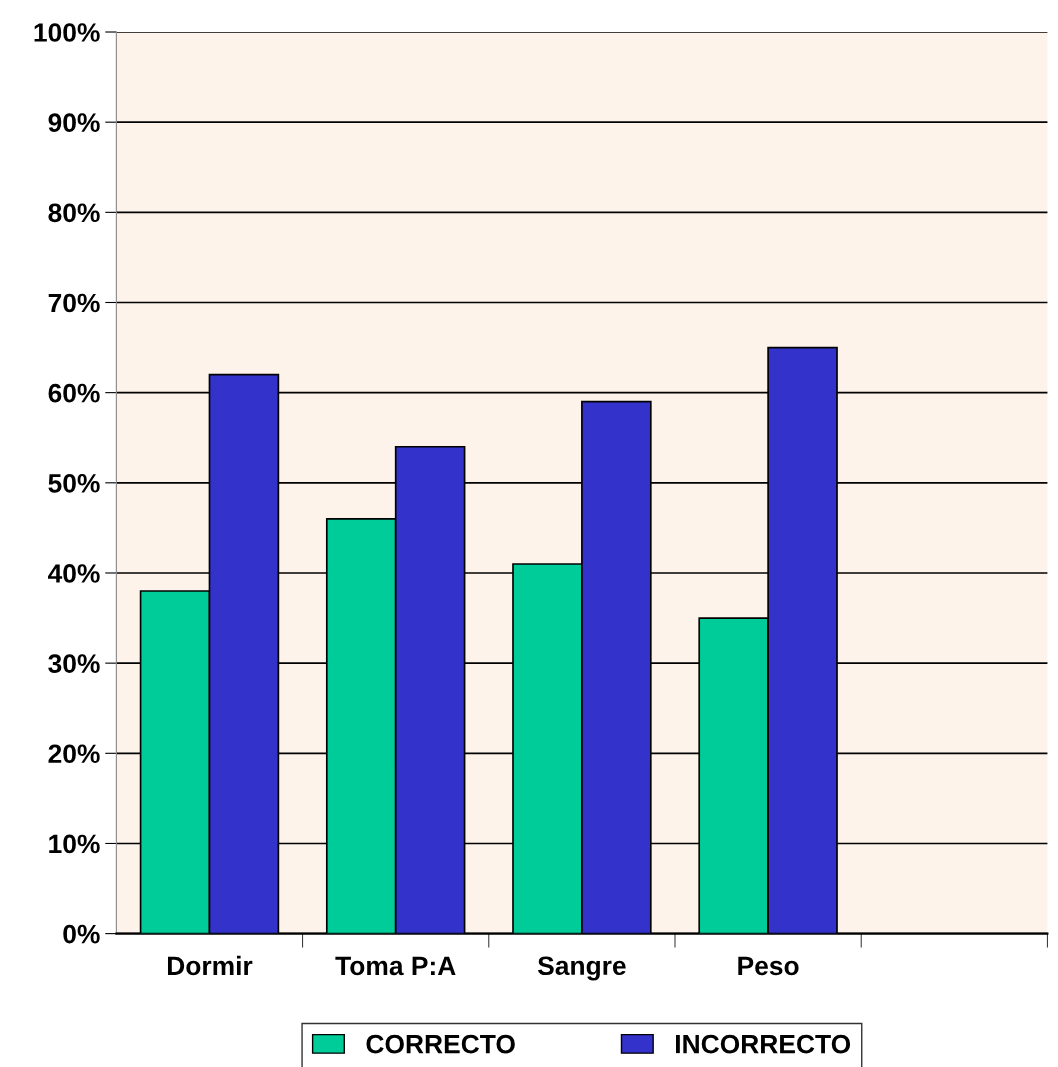  What do you see at coordinates (74, 303) in the screenshot?
I see `y-tick-label: 70%` at bounding box center [74, 303].